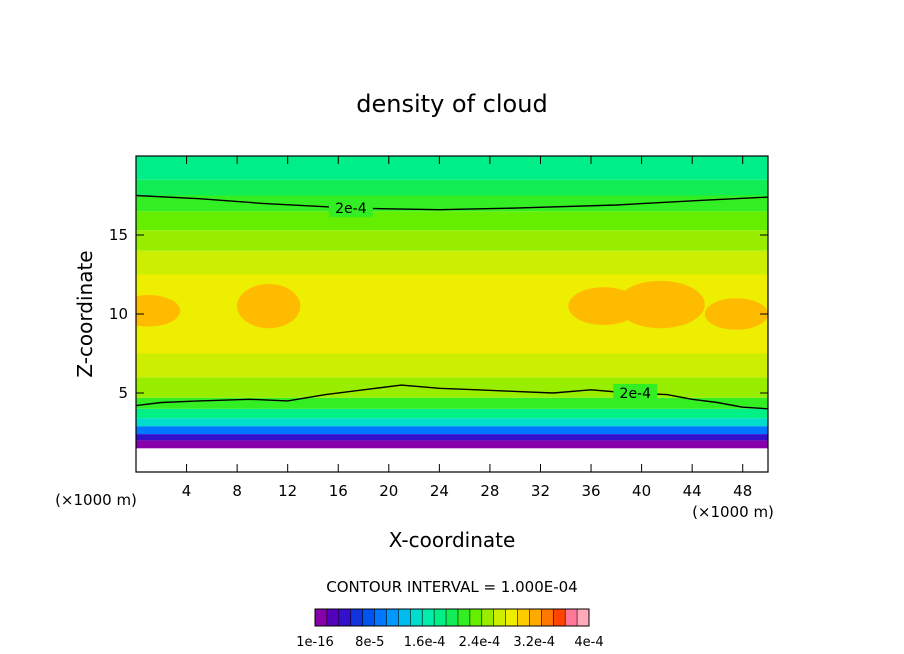 The width and height of the screenshot is (904, 654). I want to click on y-tick-label-2: 15, so click(118, 235).